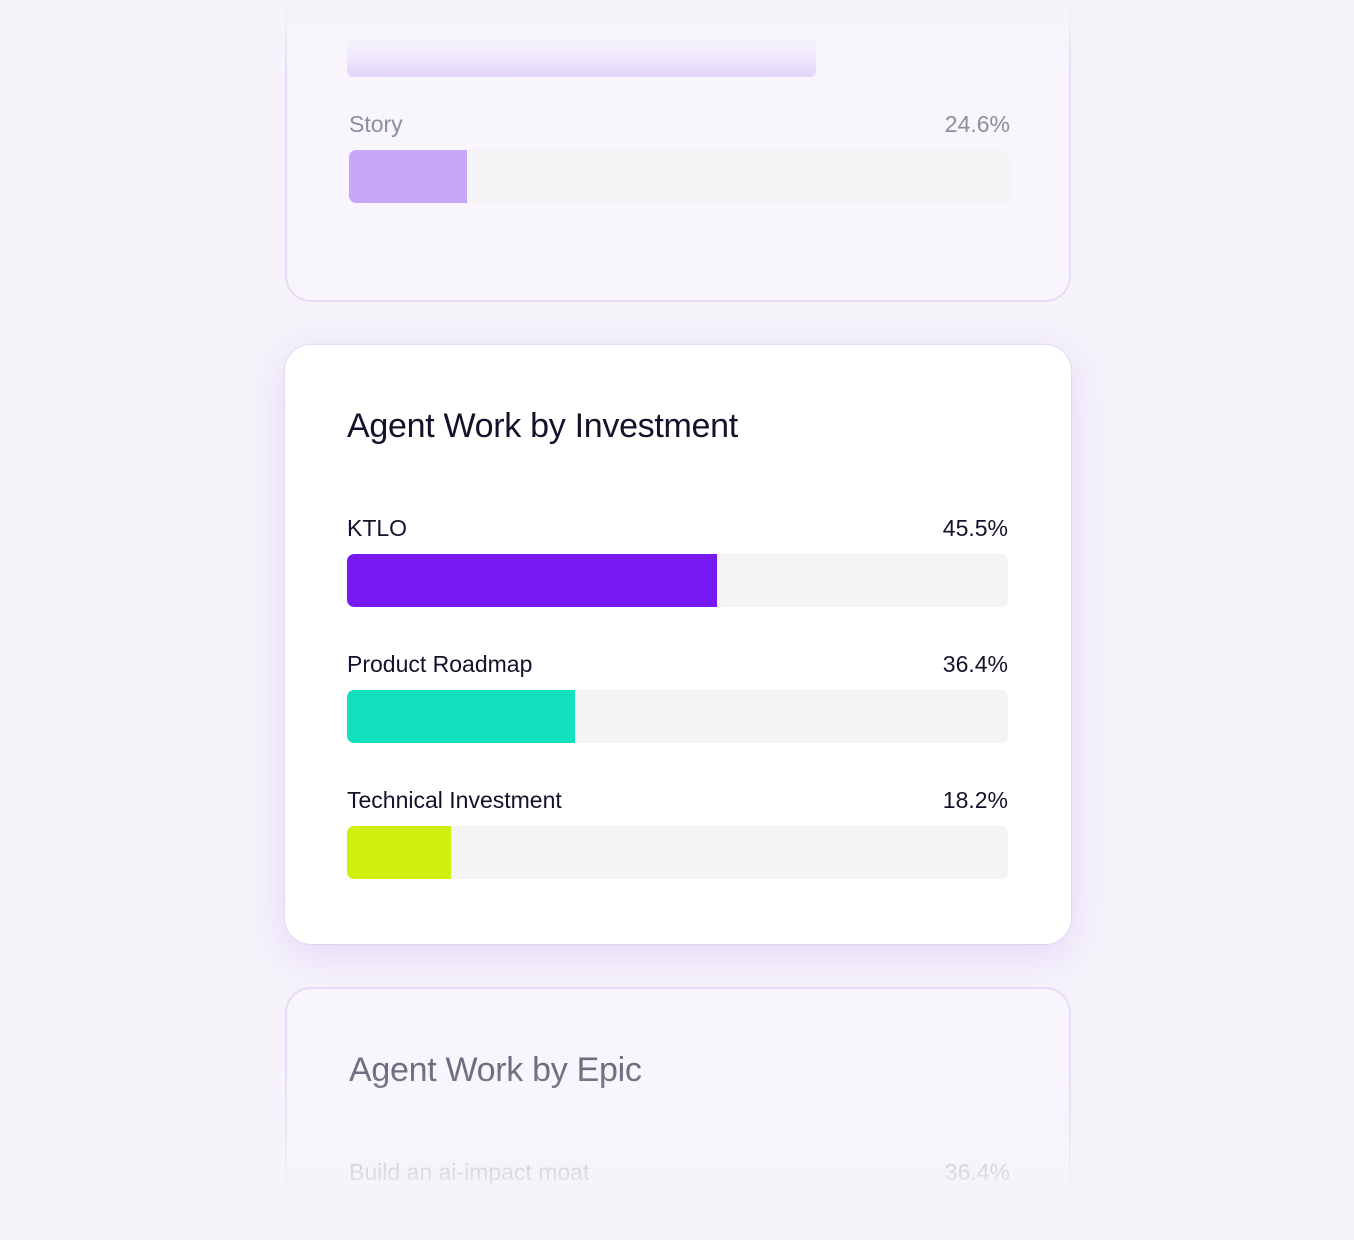 The image size is (1354, 1240). What do you see at coordinates (377, 528) in the screenshot?
I see `bar-label: KTLO` at bounding box center [377, 528].